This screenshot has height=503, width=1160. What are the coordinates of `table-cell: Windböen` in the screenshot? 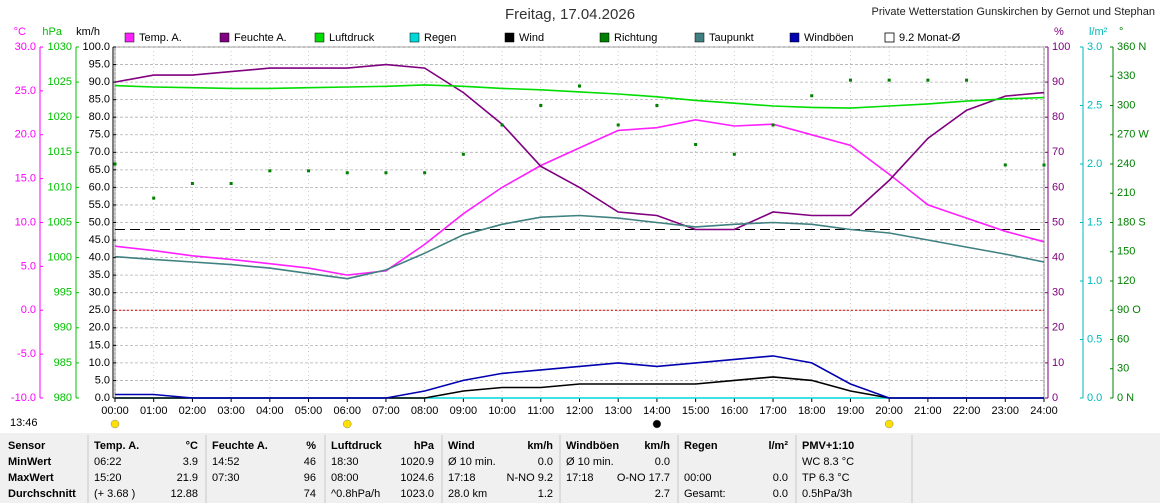 It's located at (592, 446).